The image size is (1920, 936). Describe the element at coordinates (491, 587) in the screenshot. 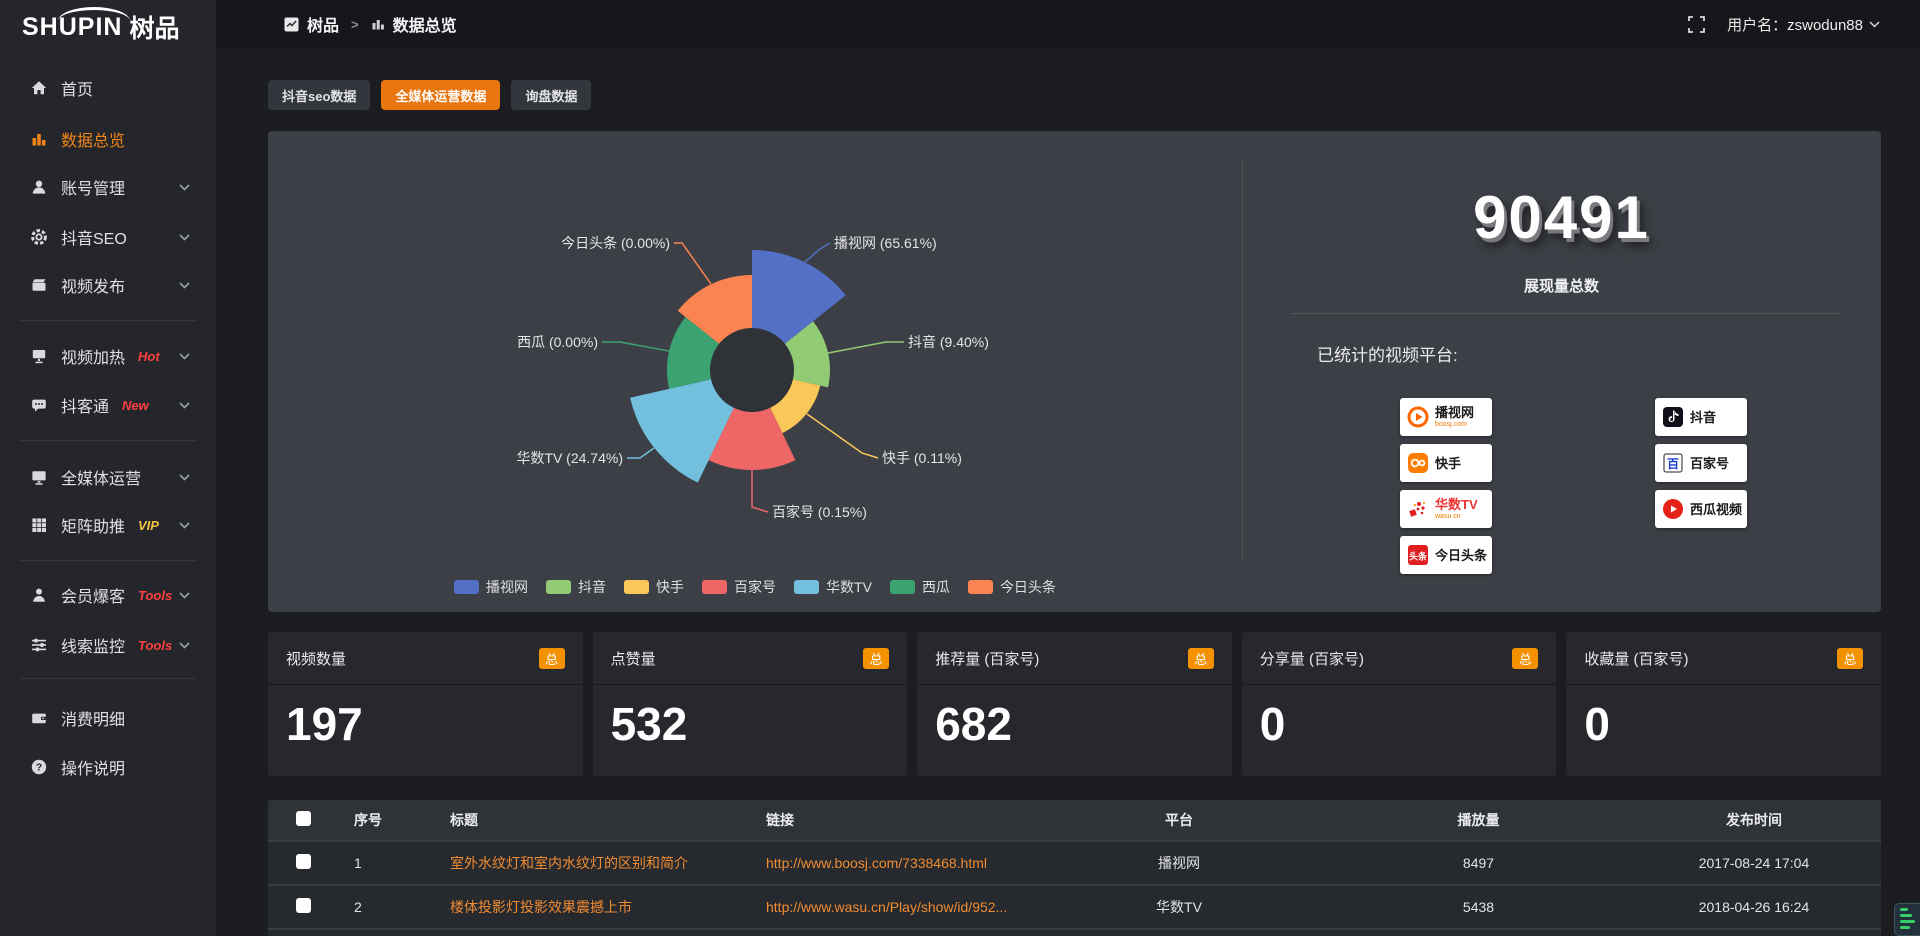

I see `legend-item: 播视网` at that location.